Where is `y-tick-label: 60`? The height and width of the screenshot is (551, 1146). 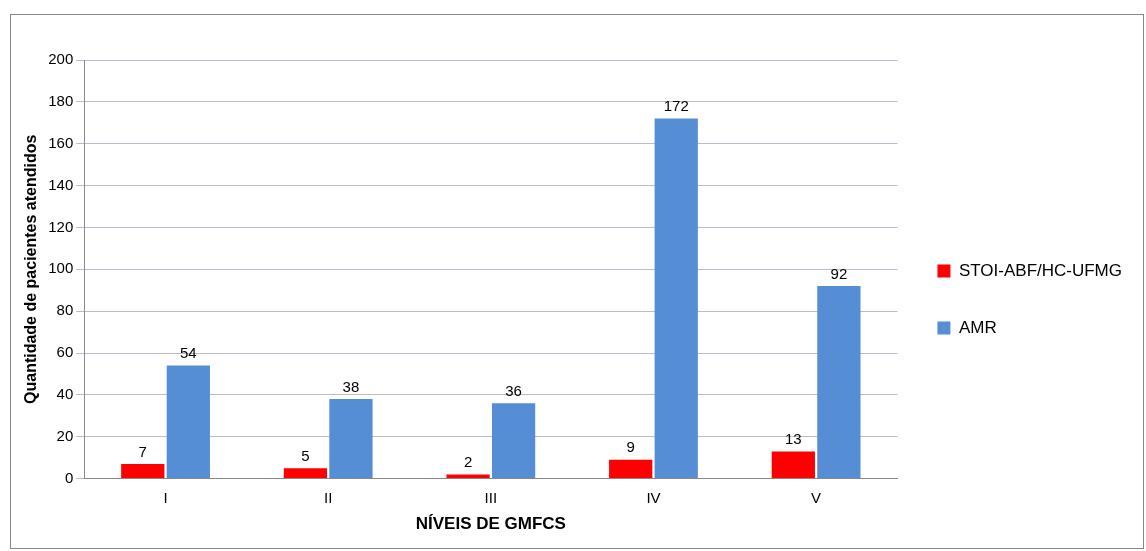
y-tick-label: 60 is located at coordinates (65, 352).